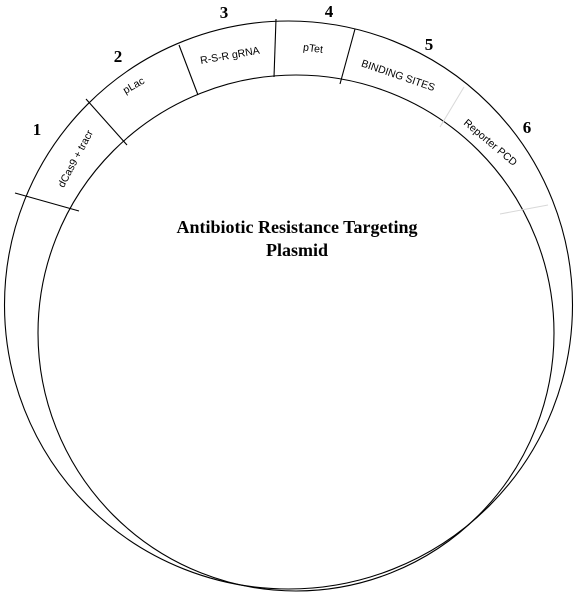 The height and width of the screenshot is (599, 577). Describe the element at coordinates (229, 56) in the screenshot. I see `segment-label: R-S-R gRNA` at that location.